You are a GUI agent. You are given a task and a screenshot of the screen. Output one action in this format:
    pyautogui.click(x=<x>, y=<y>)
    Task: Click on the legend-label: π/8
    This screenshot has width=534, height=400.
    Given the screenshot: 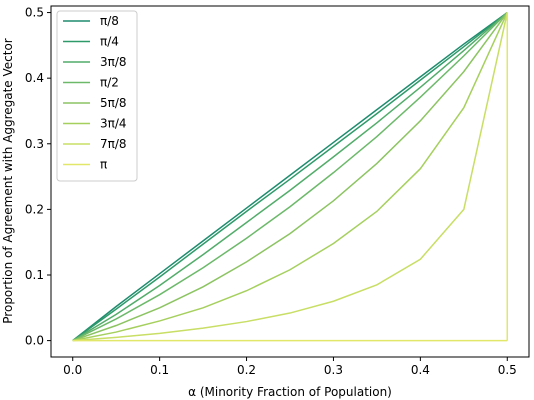 What is the action you would take?
    pyautogui.click(x=109, y=21)
    